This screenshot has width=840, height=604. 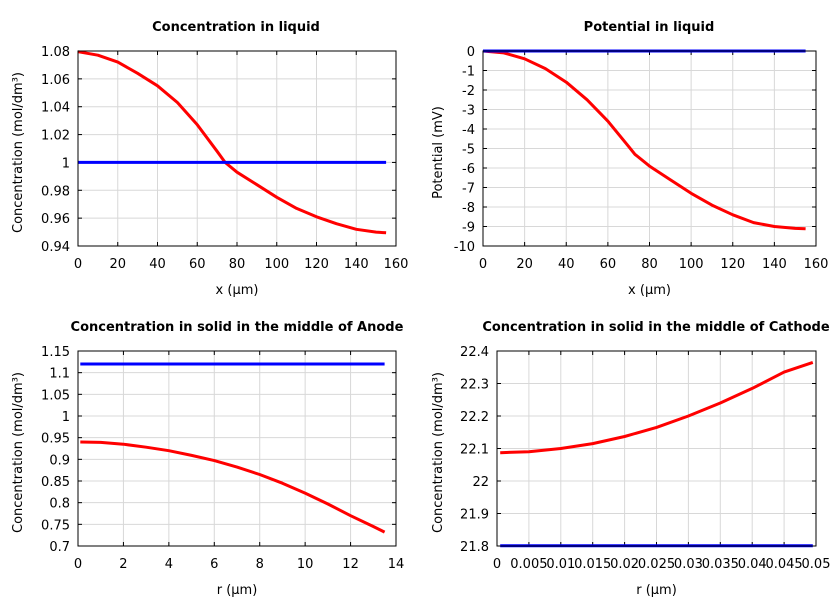 What do you see at coordinates (468, 111) in the screenshot?
I see `y-tick-label: -3` at bounding box center [468, 111].